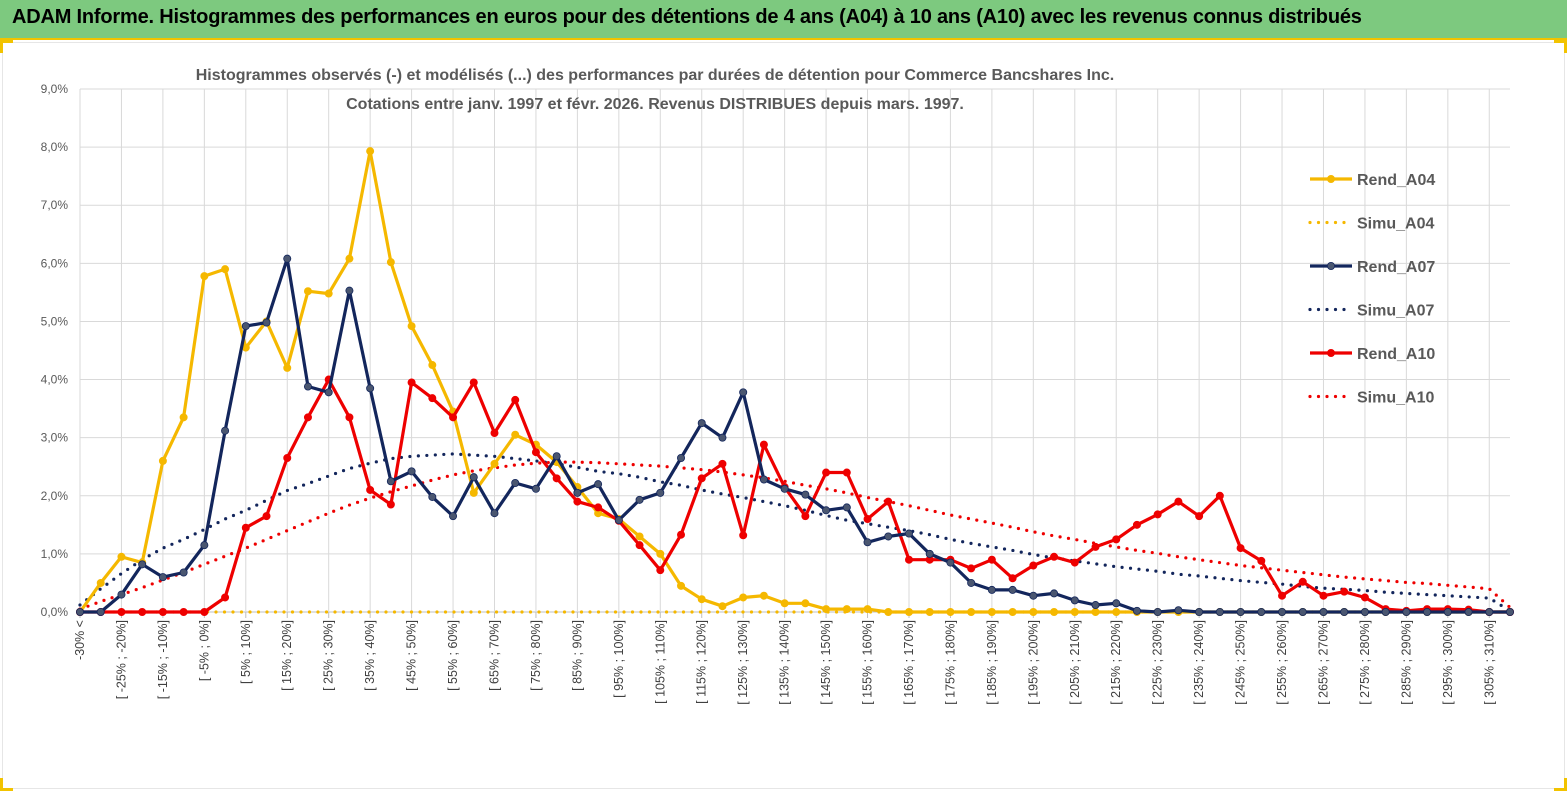  Describe the element at coordinates (287, 655) in the screenshot. I see `x-tick-label: [ 15% ; 20%]` at that location.